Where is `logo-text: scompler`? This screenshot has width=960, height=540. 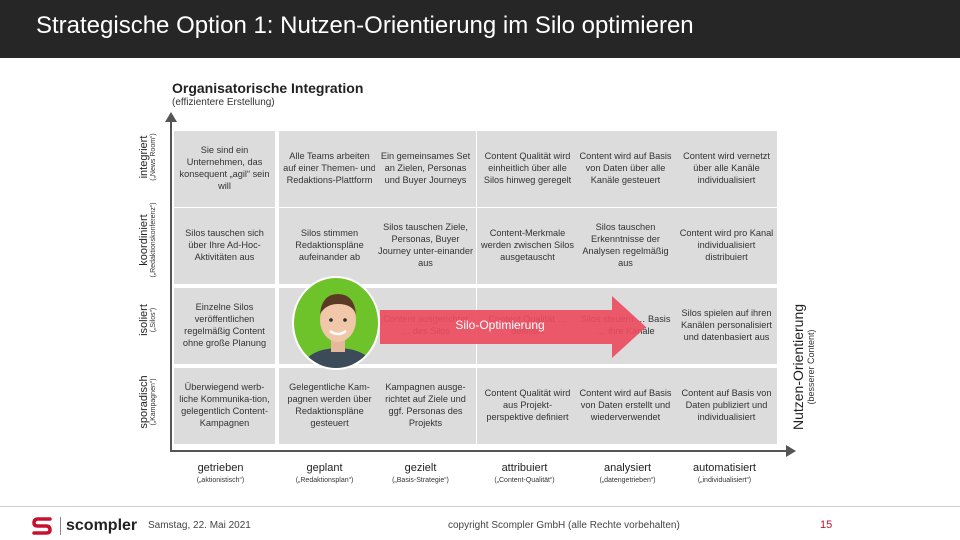 logo-text: scompler is located at coordinates (102, 525).